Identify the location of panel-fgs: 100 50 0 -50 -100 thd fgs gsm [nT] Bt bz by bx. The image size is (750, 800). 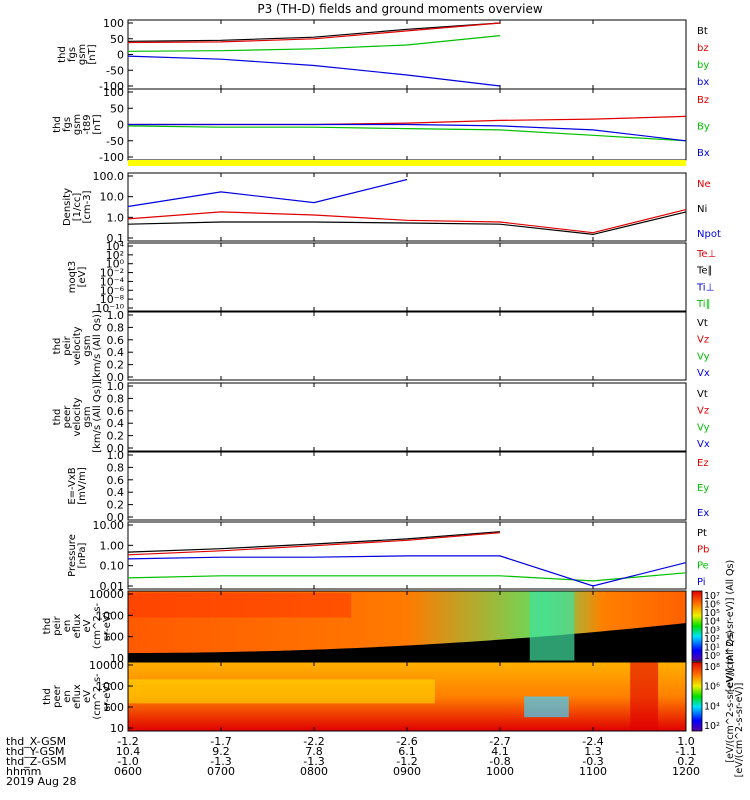
(383, 55).